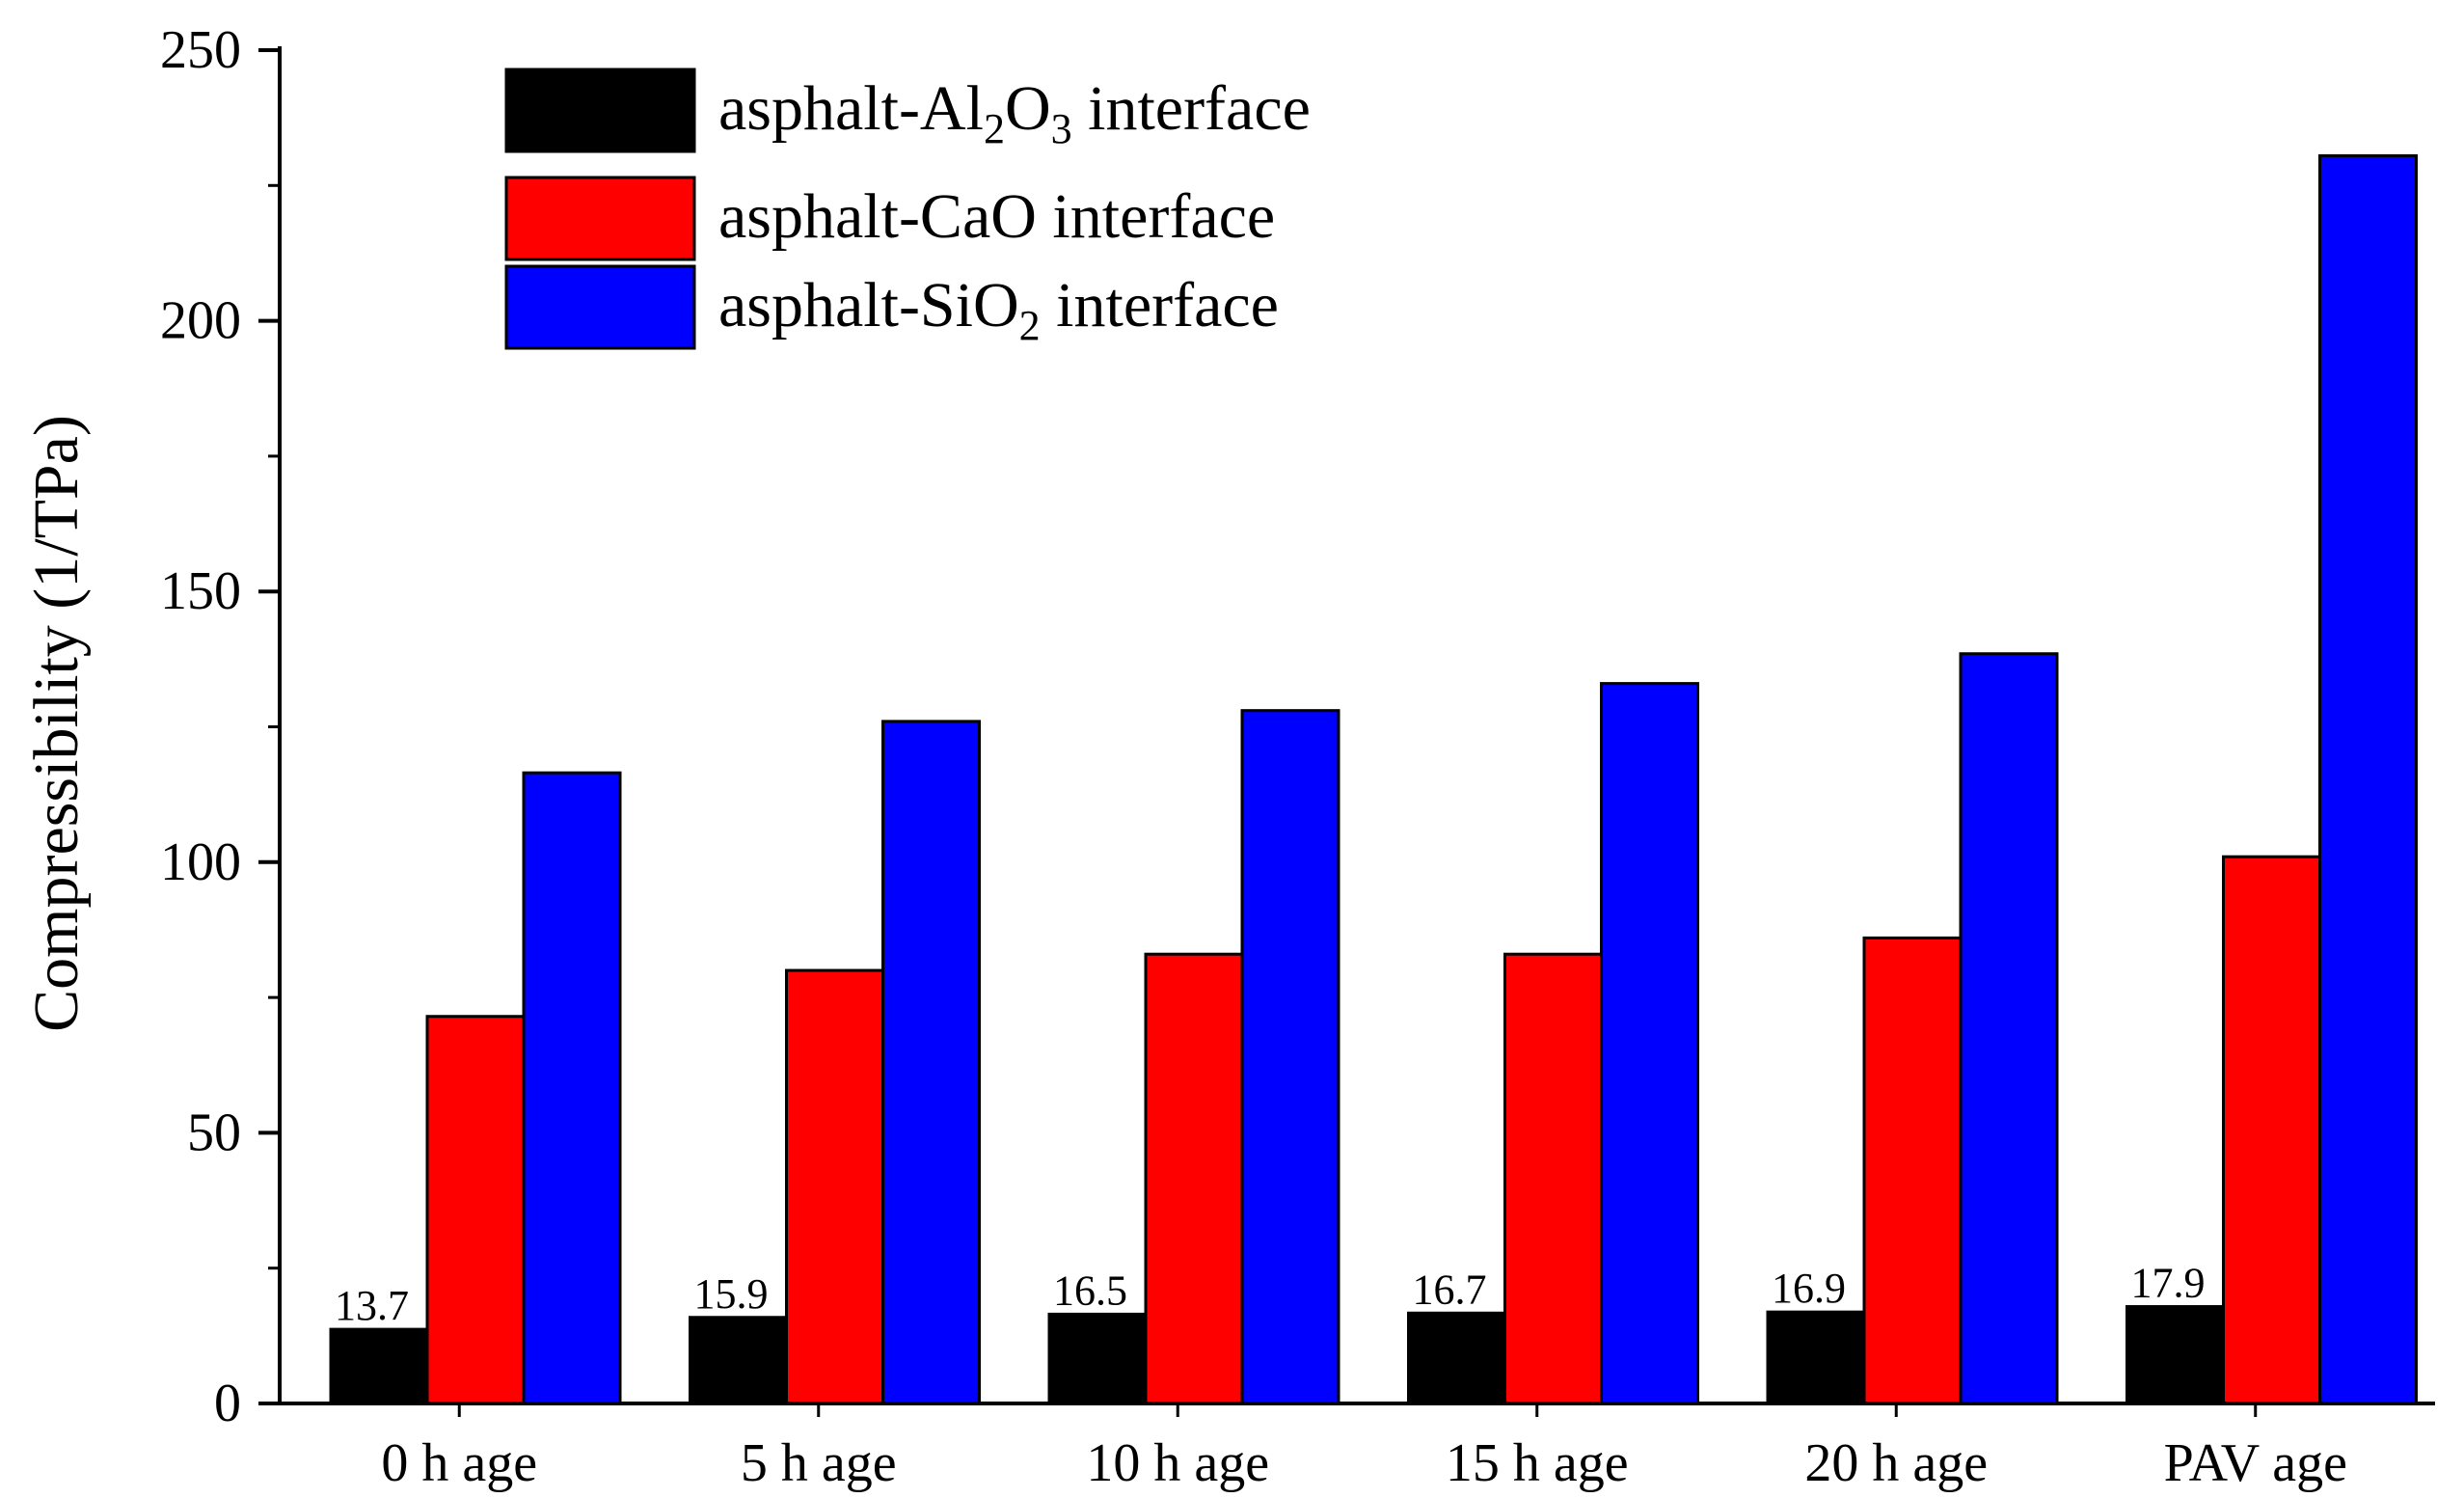 The image size is (2464, 1498). Describe the element at coordinates (200, 591) in the screenshot. I see `y-tick-label: 150` at that location.